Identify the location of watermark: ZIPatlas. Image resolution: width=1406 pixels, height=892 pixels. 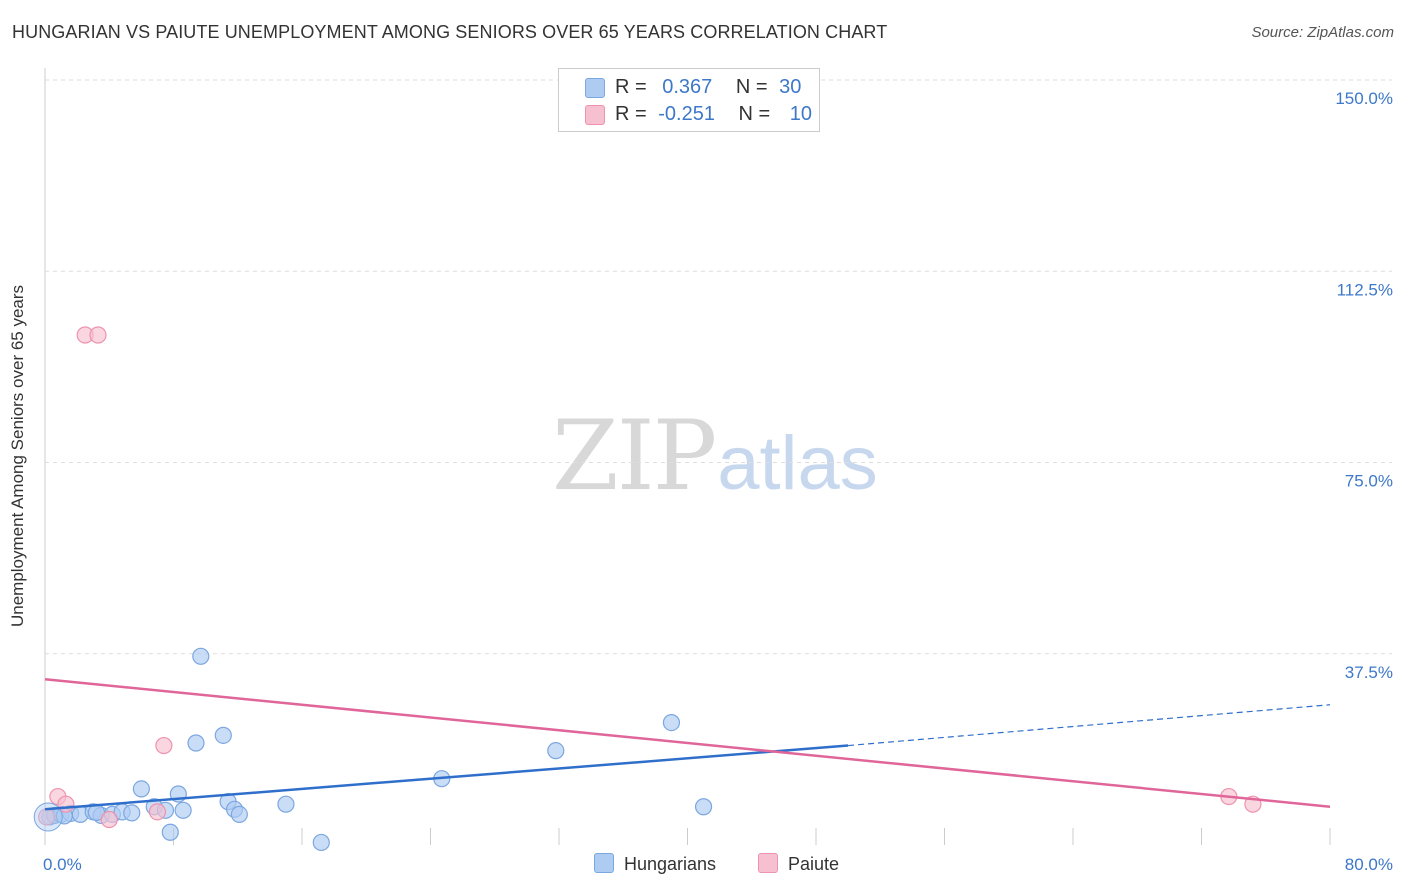
(715, 456).